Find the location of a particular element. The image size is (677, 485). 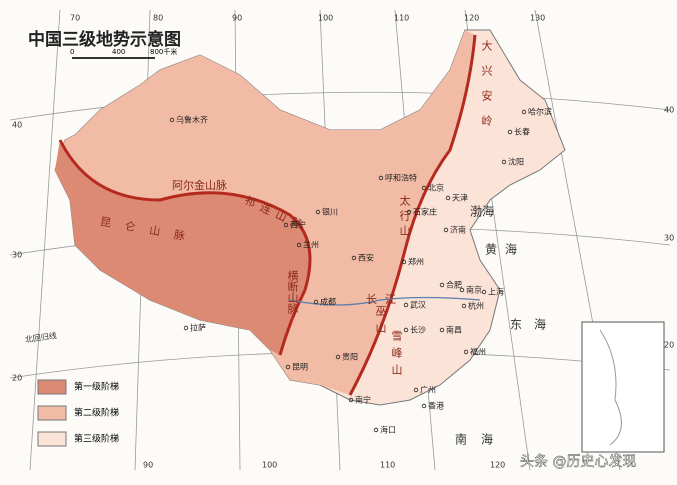

city-label: 福州 is located at coordinates (478, 352).